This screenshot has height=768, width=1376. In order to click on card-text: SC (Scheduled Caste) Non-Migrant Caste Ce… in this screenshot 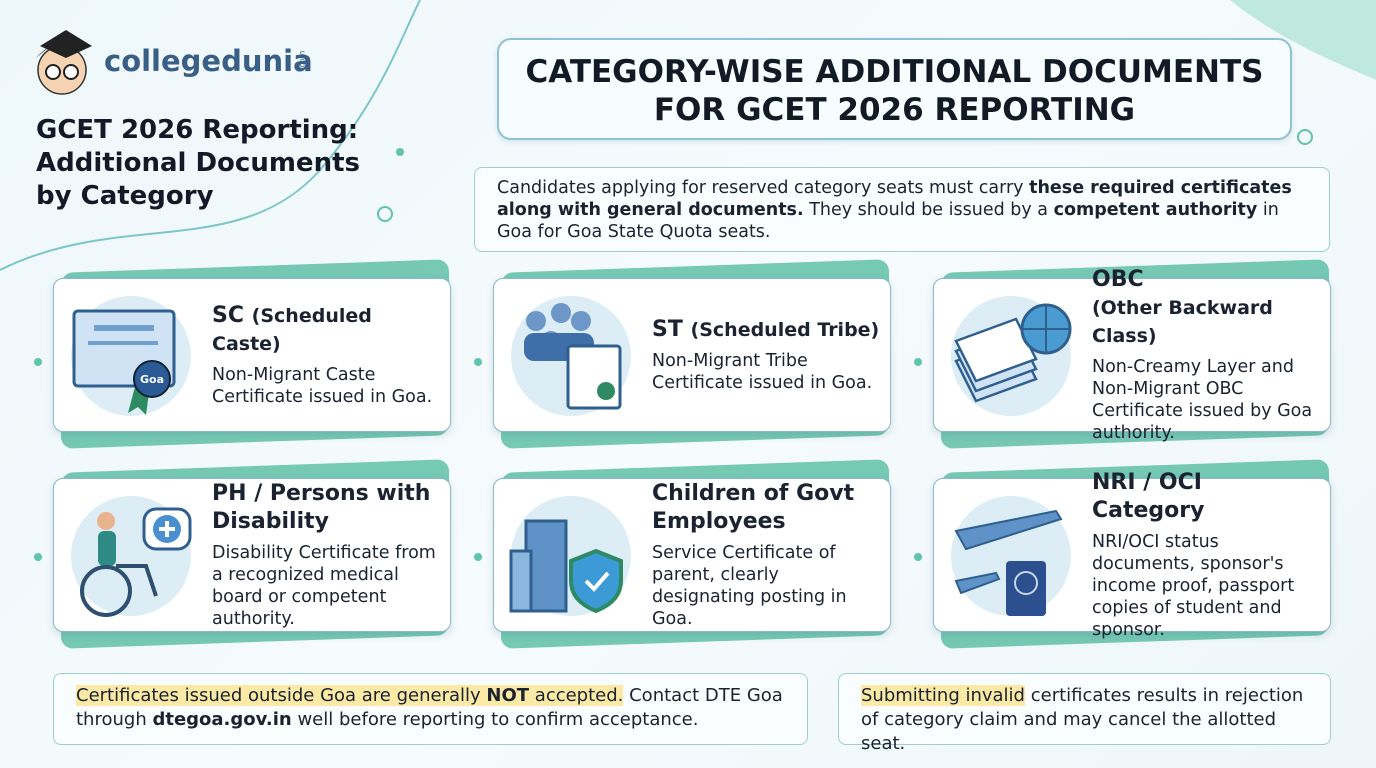, I will do `click(327, 355)`.